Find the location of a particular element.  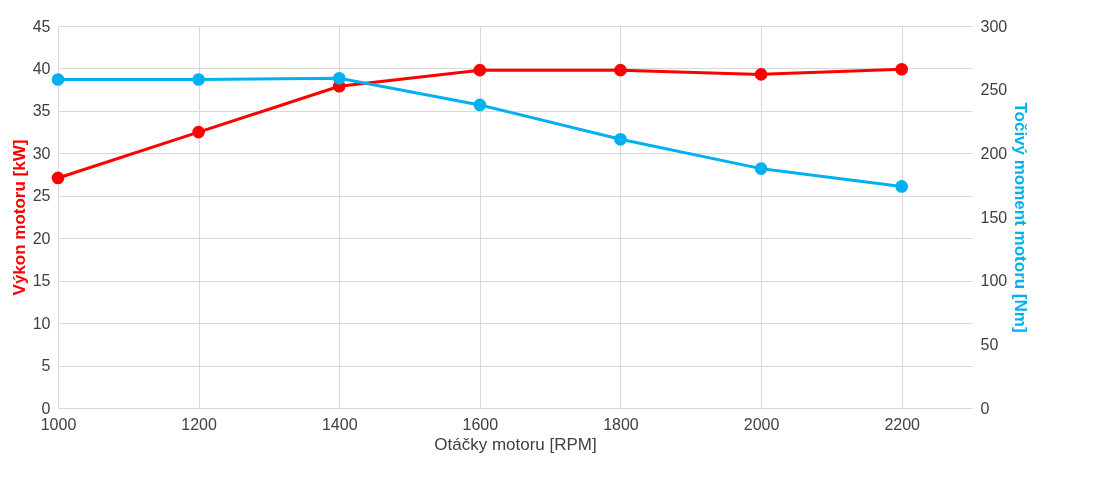

y-tick-label: 15 is located at coordinates (41, 281).